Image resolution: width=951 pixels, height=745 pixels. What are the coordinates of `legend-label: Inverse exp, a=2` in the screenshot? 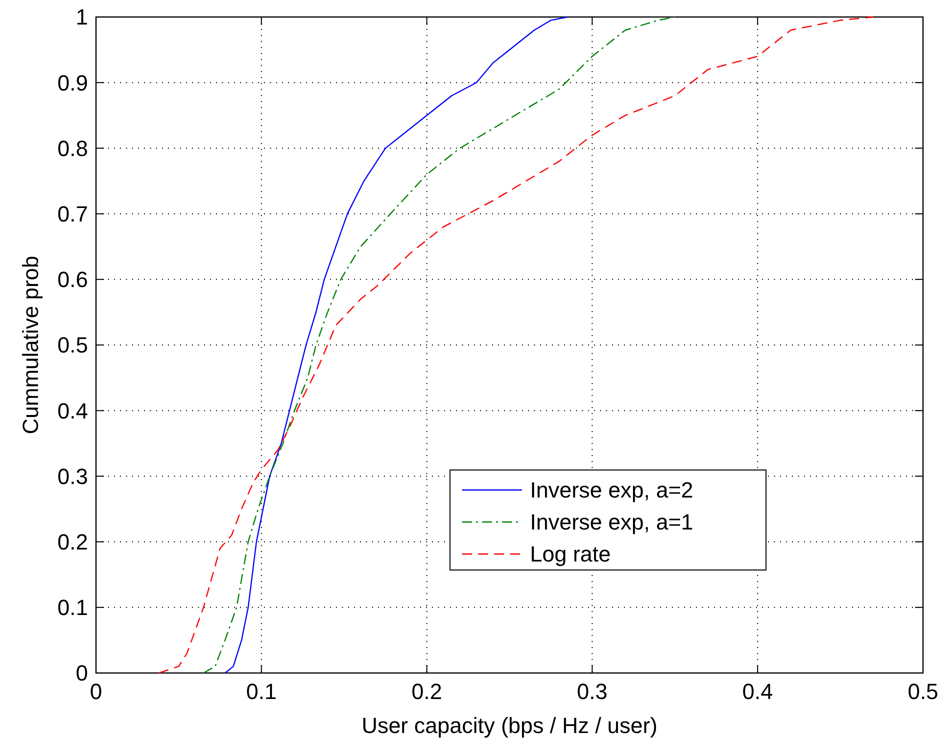 It's located at (612, 490).